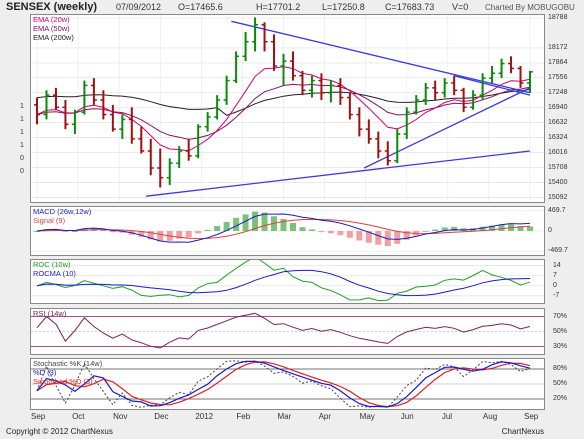 This screenshot has width=584, height=439. I want to click on y-tick-label: 80%, so click(560, 368).